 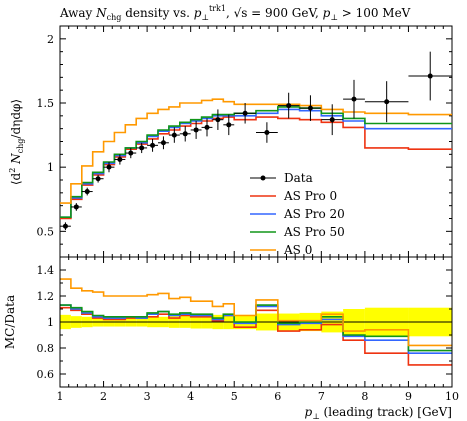 I want to click on y-tick-label: 1.5, so click(x=46, y=103).